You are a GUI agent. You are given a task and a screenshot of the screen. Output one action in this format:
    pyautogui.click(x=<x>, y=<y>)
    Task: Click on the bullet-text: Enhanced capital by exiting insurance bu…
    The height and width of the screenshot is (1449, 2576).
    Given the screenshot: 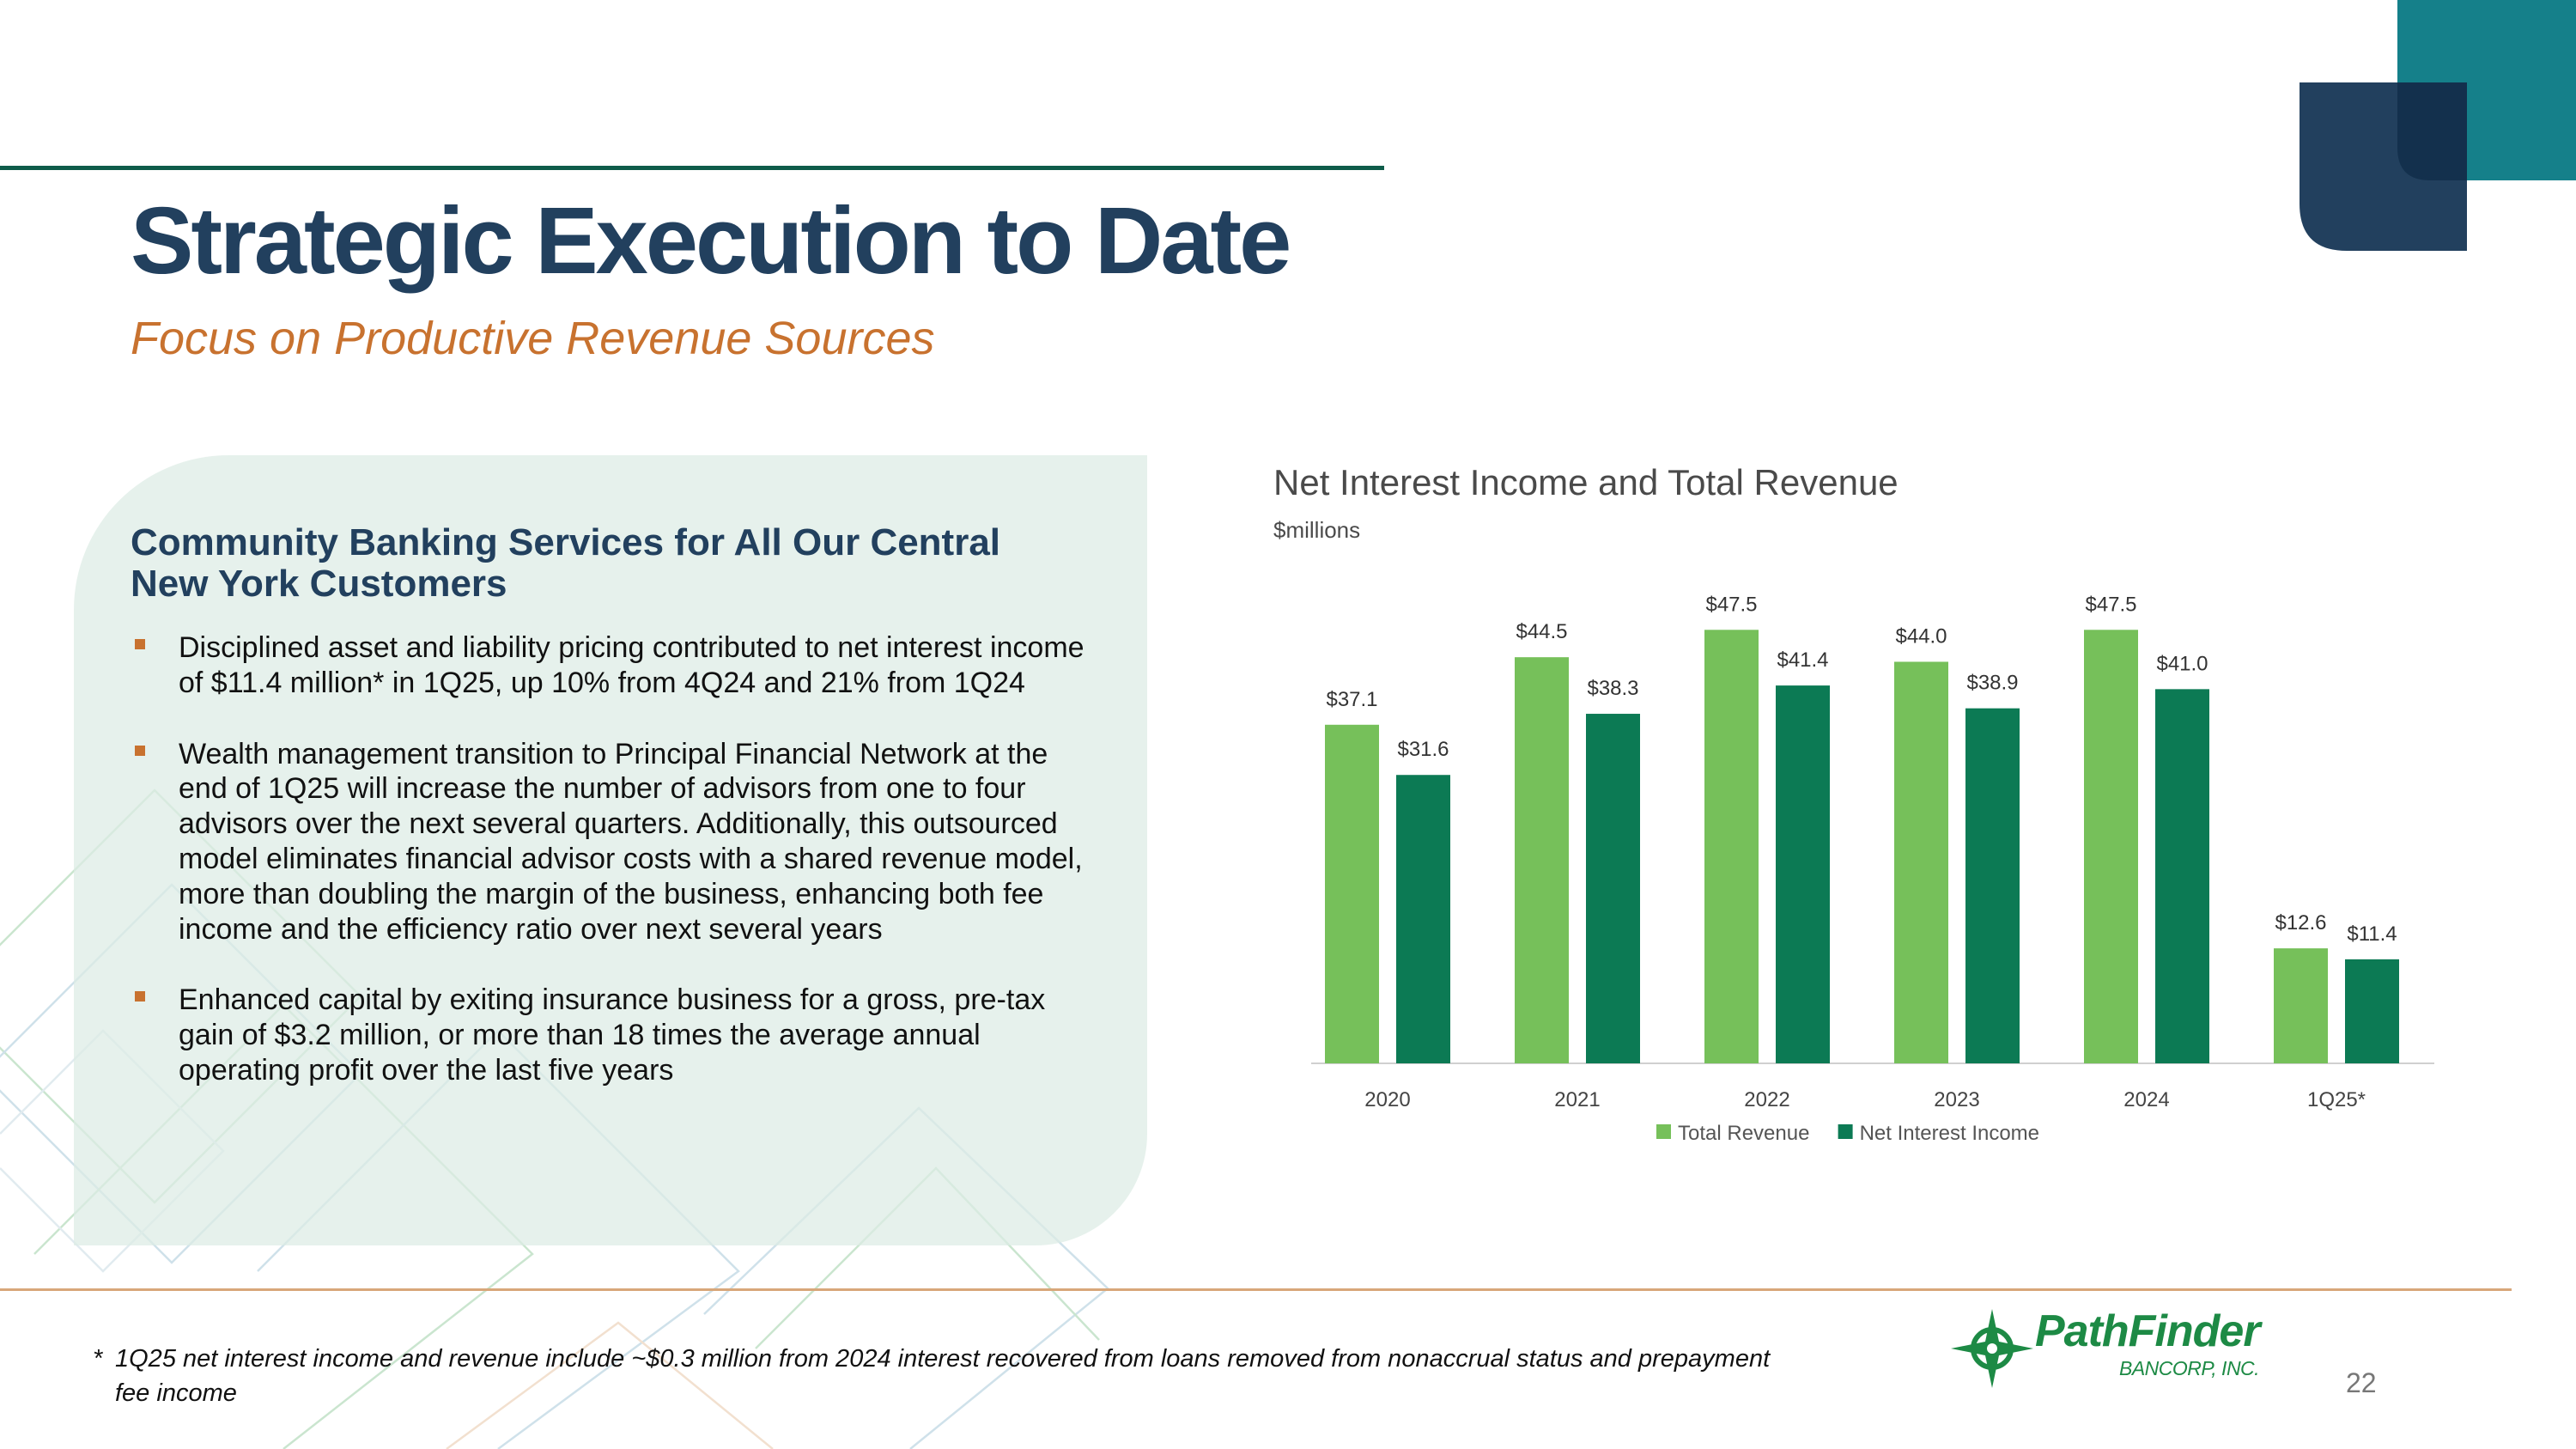 What is the action you would take?
    pyautogui.click(x=612, y=1035)
    